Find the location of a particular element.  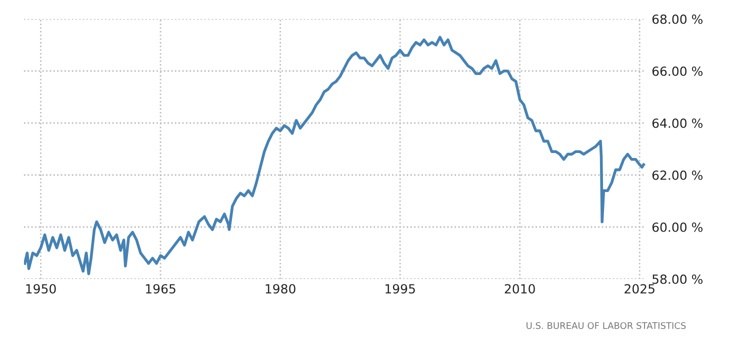

y-tick-label: 58.00 % is located at coordinates (677, 279).